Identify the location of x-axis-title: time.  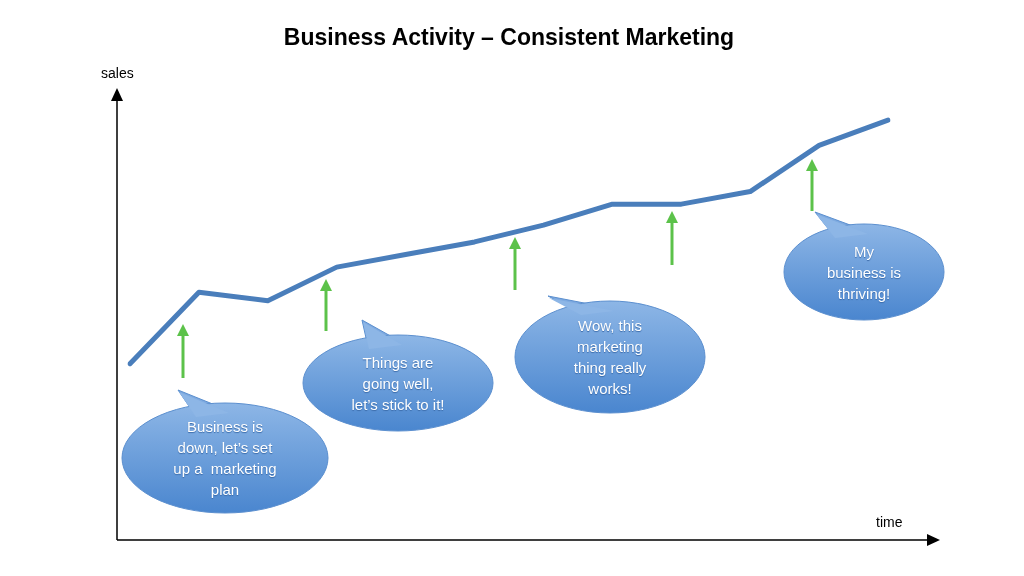
(889, 522).